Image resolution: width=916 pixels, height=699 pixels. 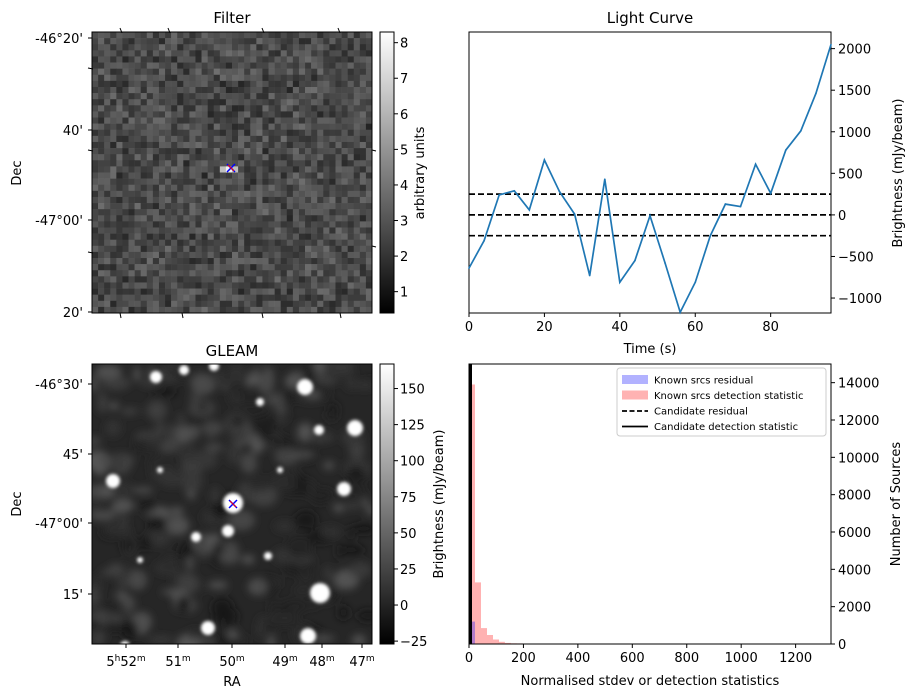 What do you see at coordinates (73, 313) in the screenshot?
I see `filter-y-tick-label: 20'` at bounding box center [73, 313].